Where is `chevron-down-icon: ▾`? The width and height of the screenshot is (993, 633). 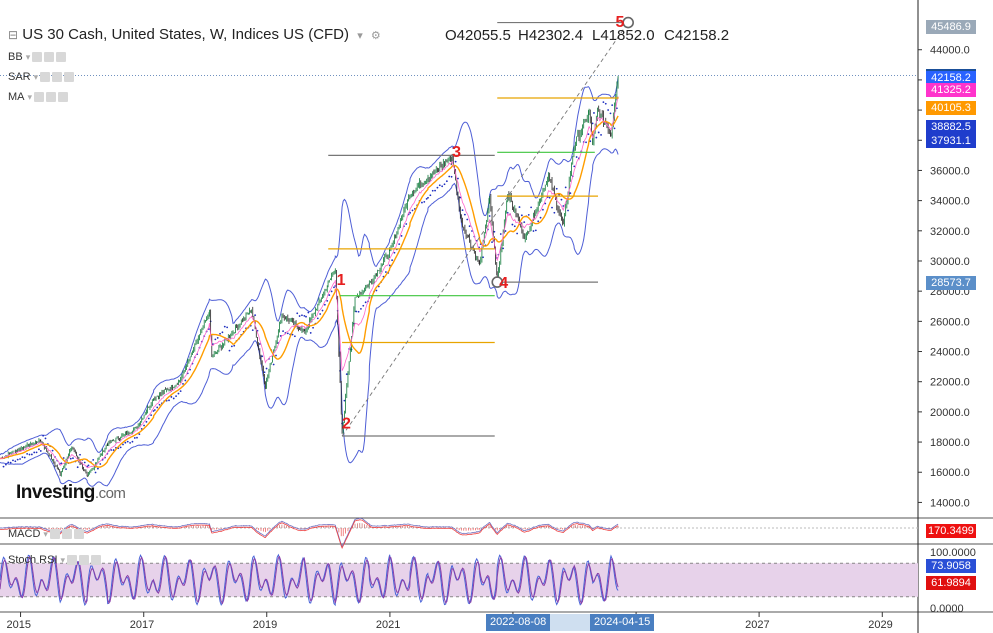 chevron-down-icon: ▾ is located at coordinates (360, 36).